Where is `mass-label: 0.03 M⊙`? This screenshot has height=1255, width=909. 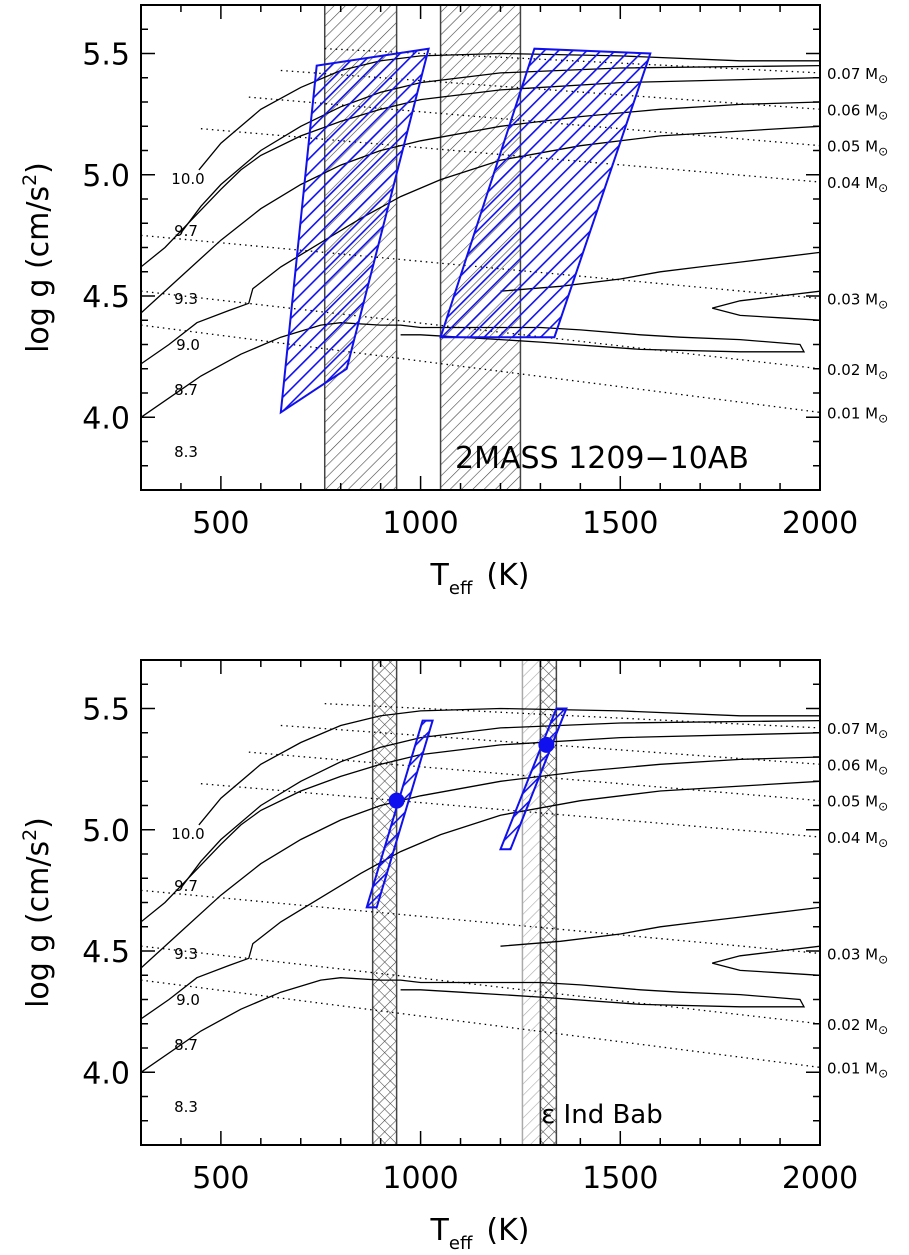
mass-label: 0.03 M⊙ is located at coordinates (857, 300).